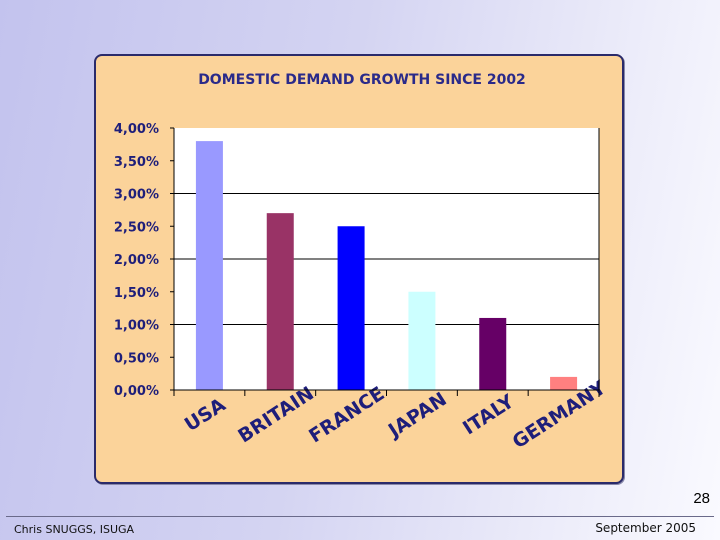 This screenshot has width=720, height=540. What do you see at coordinates (74, 529) in the screenshot?
I see `footer-author: Chris SNUGGS, ISUGA` at bounding box center [74, 529].